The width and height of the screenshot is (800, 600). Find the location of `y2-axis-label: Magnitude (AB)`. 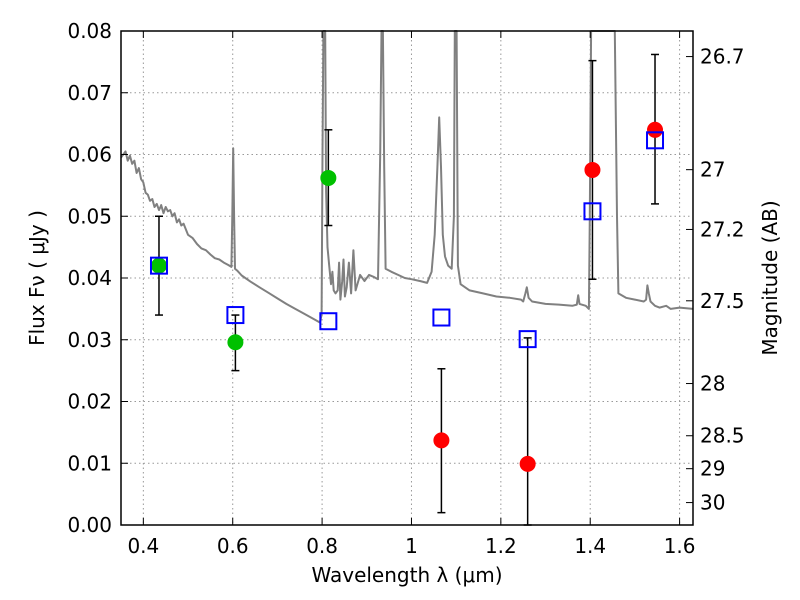

y2-axis-label: Magnitude (AB) is located at coordinates (770, 277).